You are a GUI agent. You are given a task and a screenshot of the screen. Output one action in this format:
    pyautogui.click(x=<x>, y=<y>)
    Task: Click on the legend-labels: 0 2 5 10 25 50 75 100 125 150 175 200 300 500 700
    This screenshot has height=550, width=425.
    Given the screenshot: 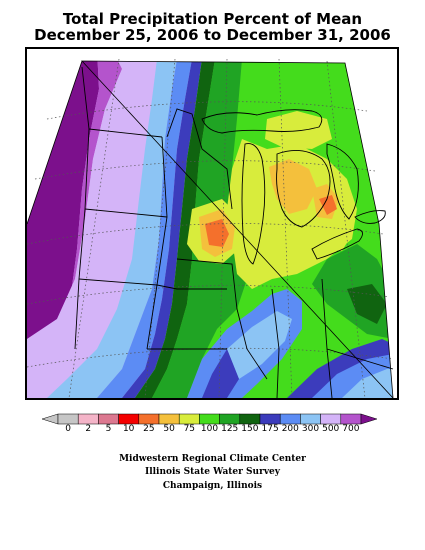 What is the action you would take?
    pyautogui.click(x=212, y=431)
    